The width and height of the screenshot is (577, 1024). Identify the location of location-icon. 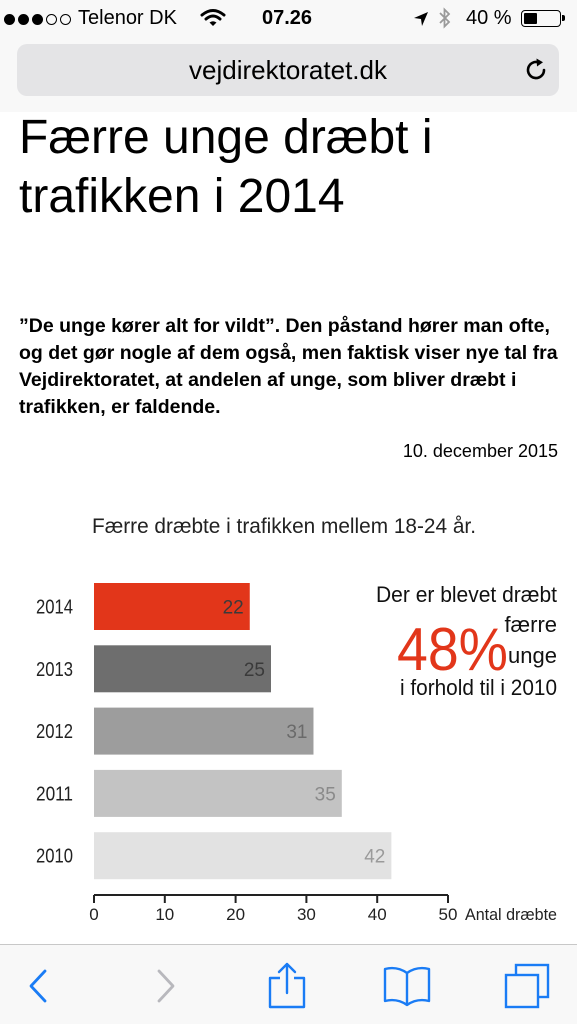
(421, 19).